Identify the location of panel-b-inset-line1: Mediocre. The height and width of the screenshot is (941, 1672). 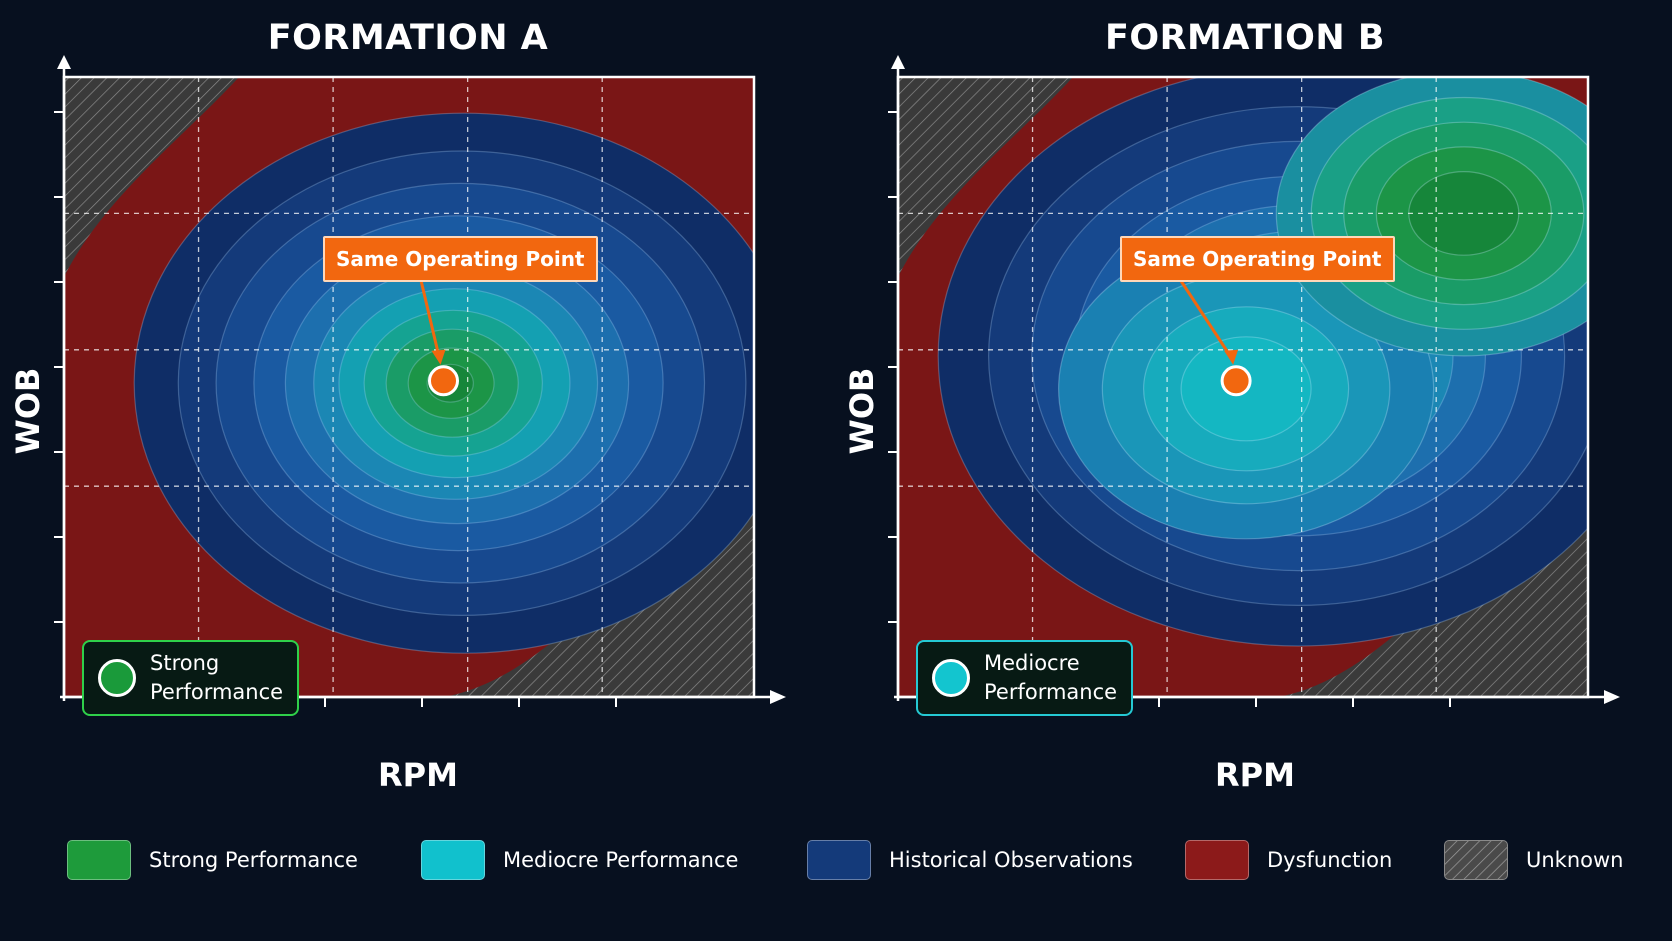
(1032, 663).